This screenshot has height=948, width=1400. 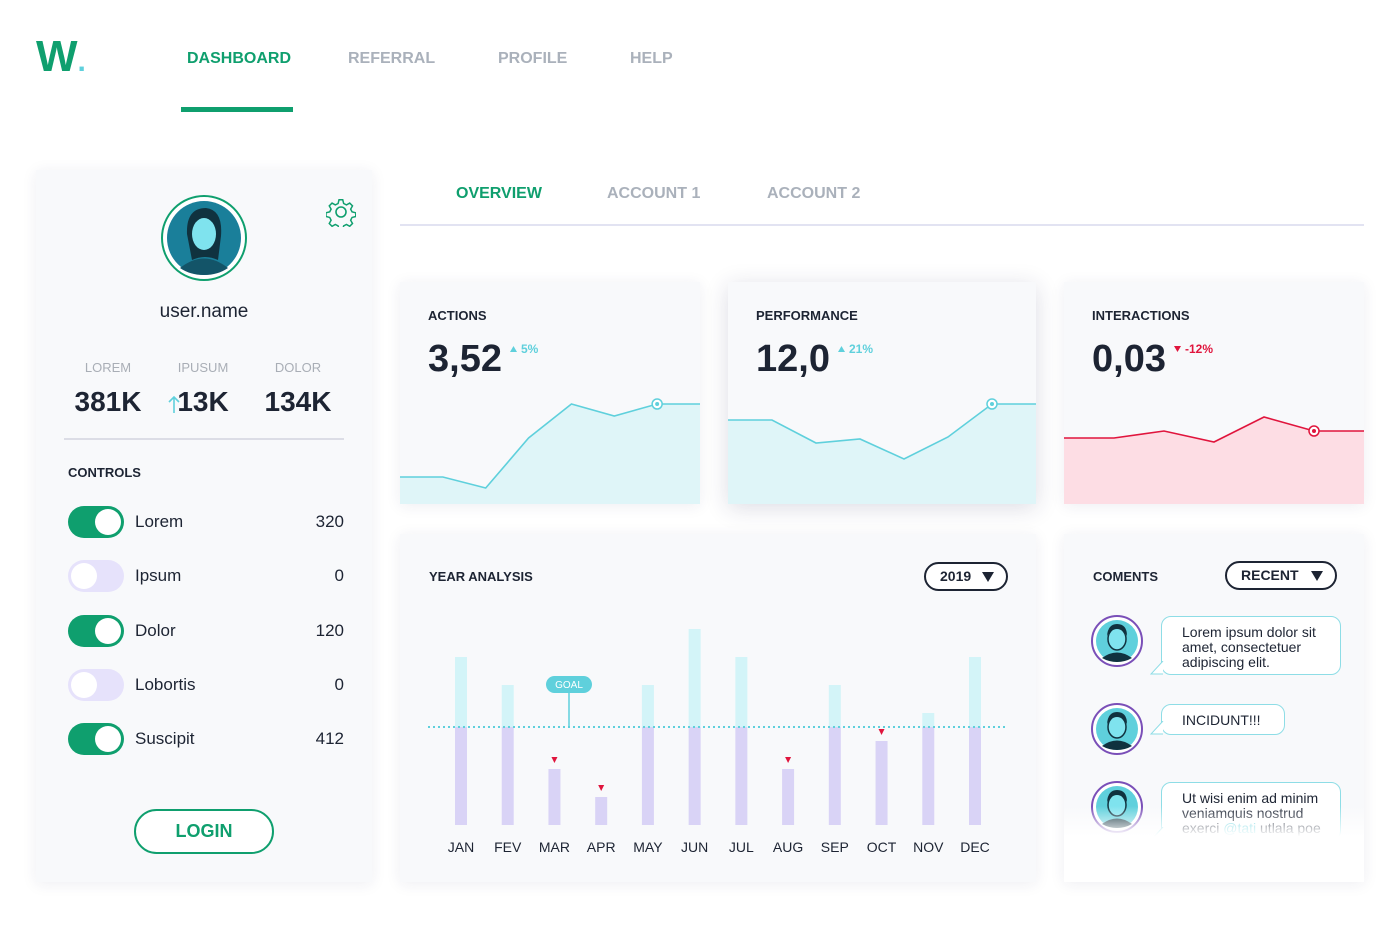 I want to click on tab: OVERVIEW, so click(x=499, y=193).